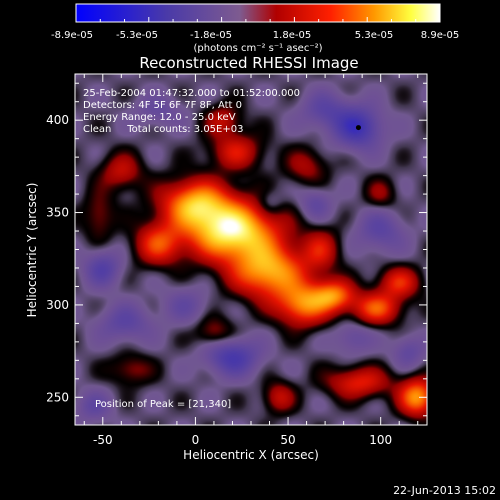  What do you see at coordinates (162, 105) in the screenshot?
I see `annotation-detectors: Detectors: 4F 5F 6F 7F 8F, Att 0` at bounding box center [162, 105].